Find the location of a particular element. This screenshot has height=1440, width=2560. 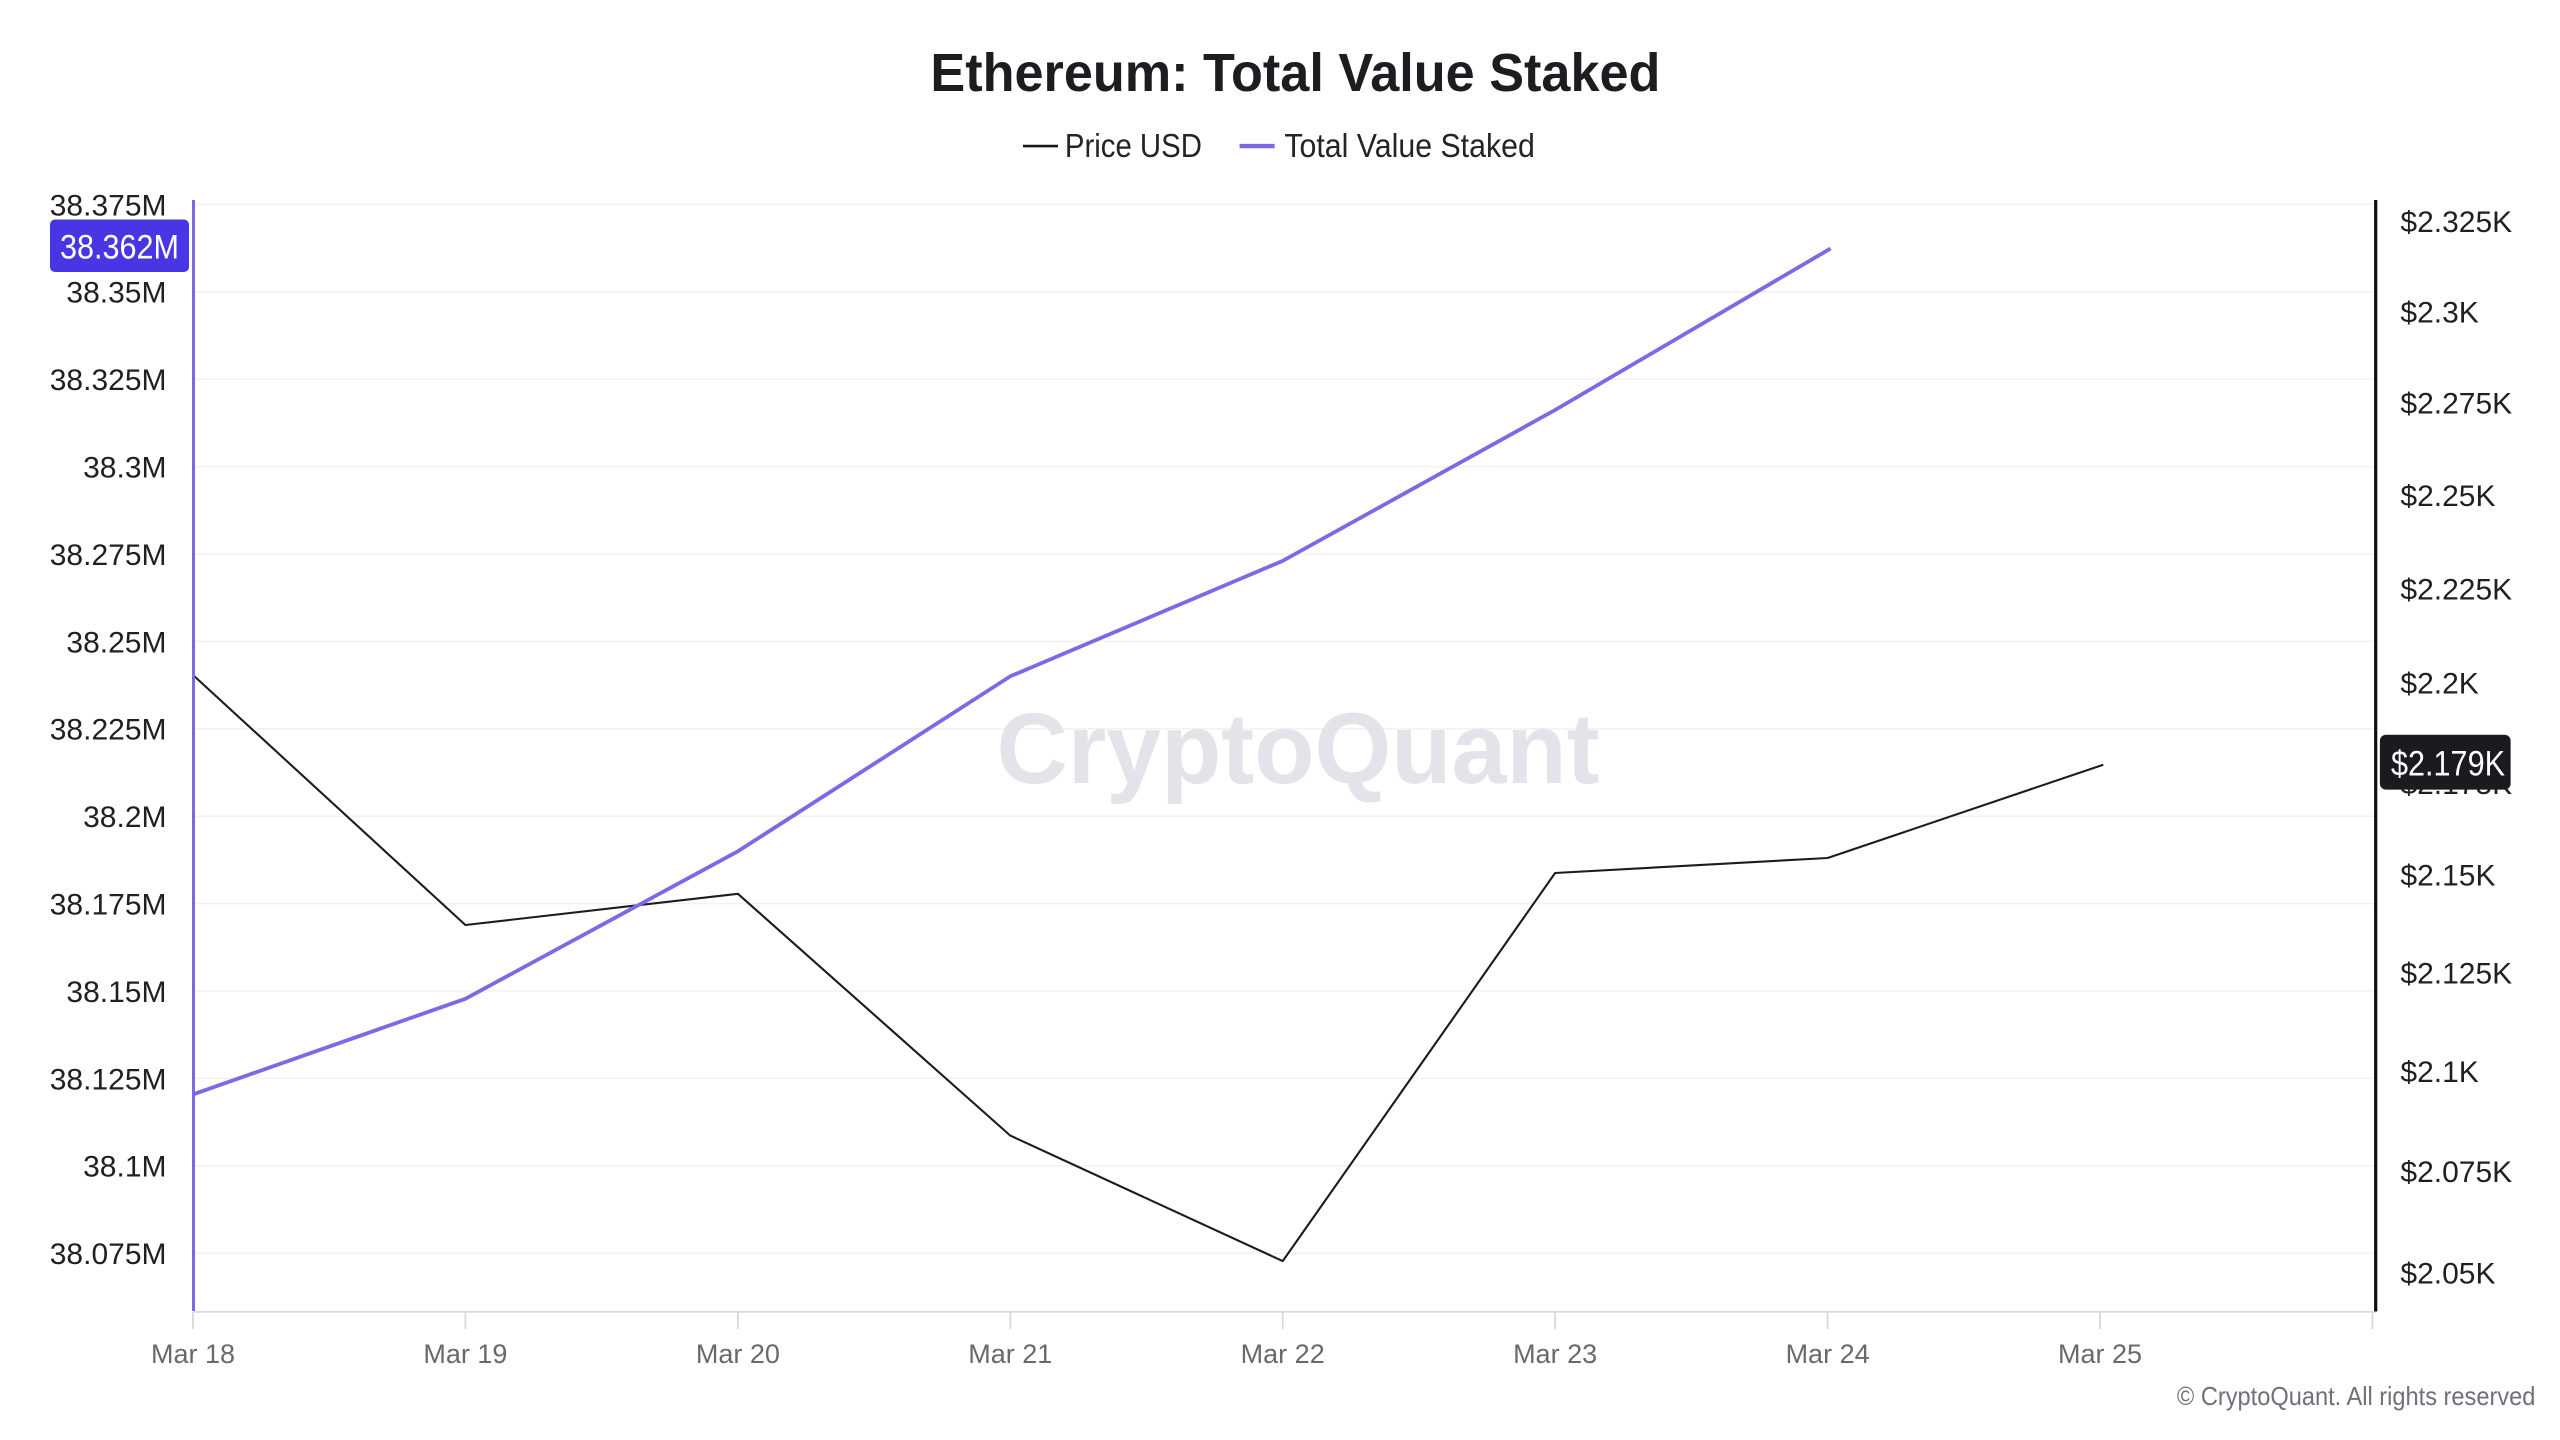

svg-text: $2.15K is located at coordinates (2447, 876).